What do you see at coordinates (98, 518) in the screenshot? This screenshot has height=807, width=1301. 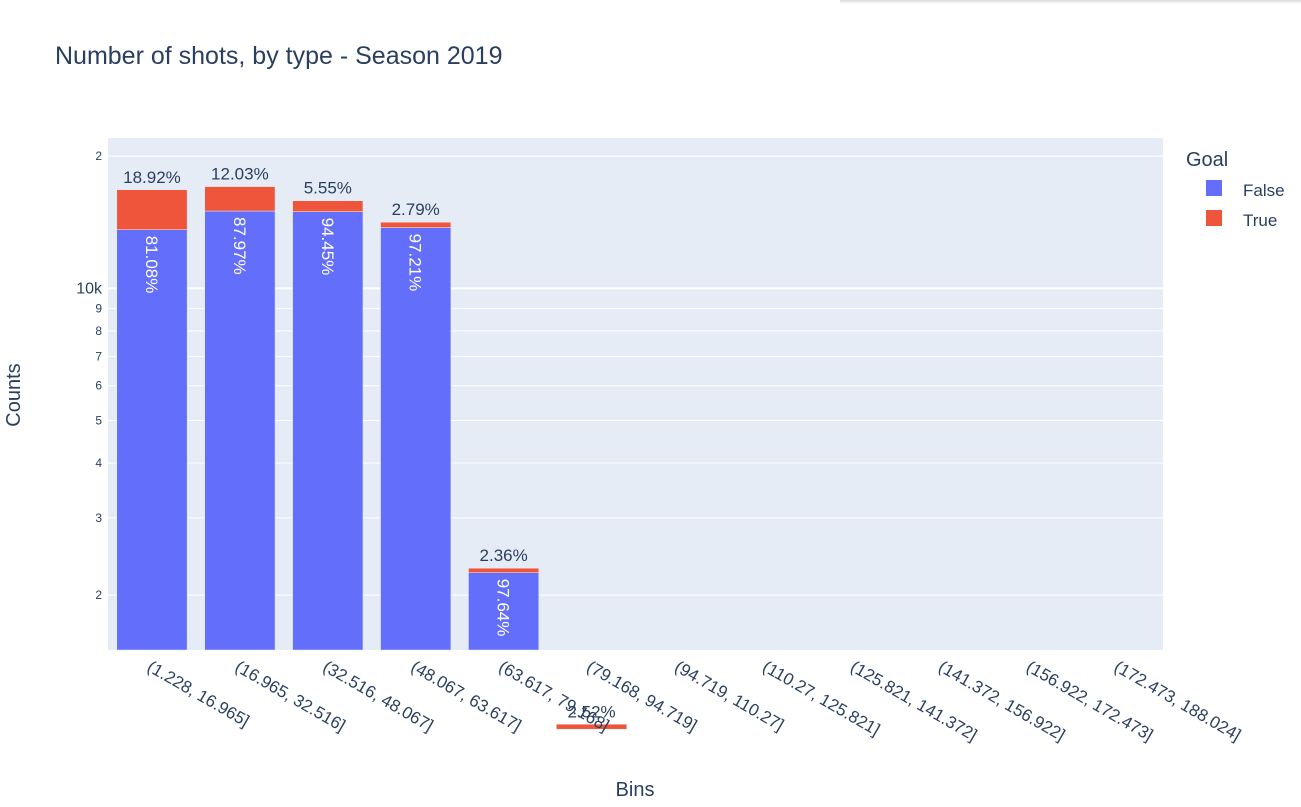 I see `y-tick-label: 3` at bounding box center [98, 518].